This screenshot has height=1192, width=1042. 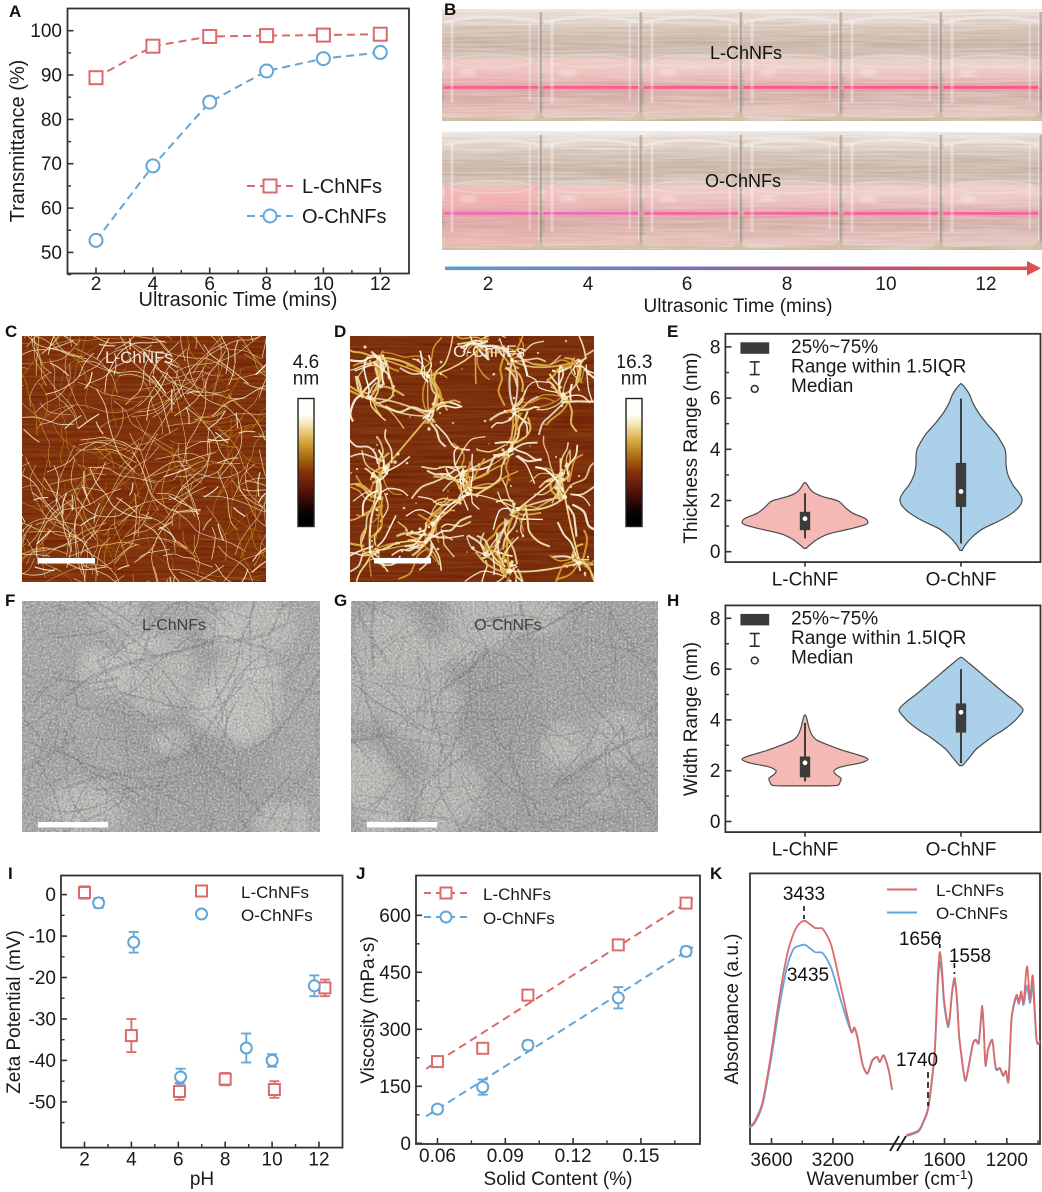 What do you see at coordinates (437, 1156) in the screenshot?
I see `svg-text: 0.06` at bounding box center [437, 1156].